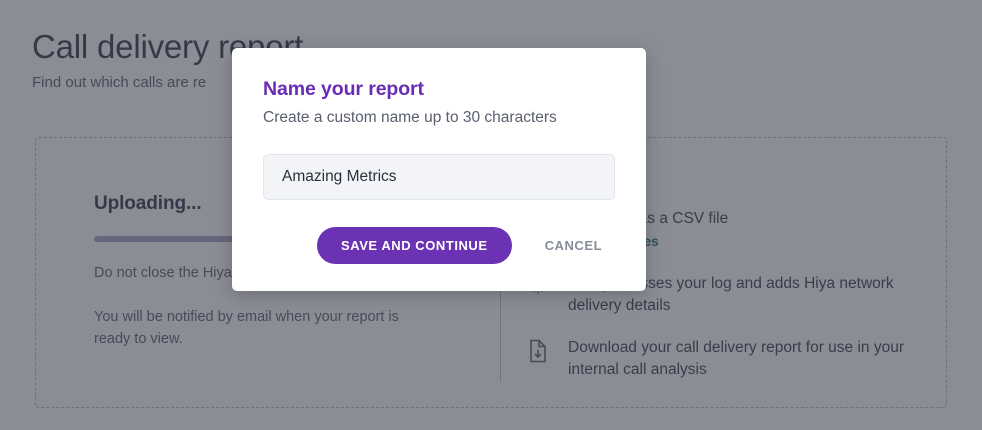  I want to click on report-name-input, so click(439, 177).